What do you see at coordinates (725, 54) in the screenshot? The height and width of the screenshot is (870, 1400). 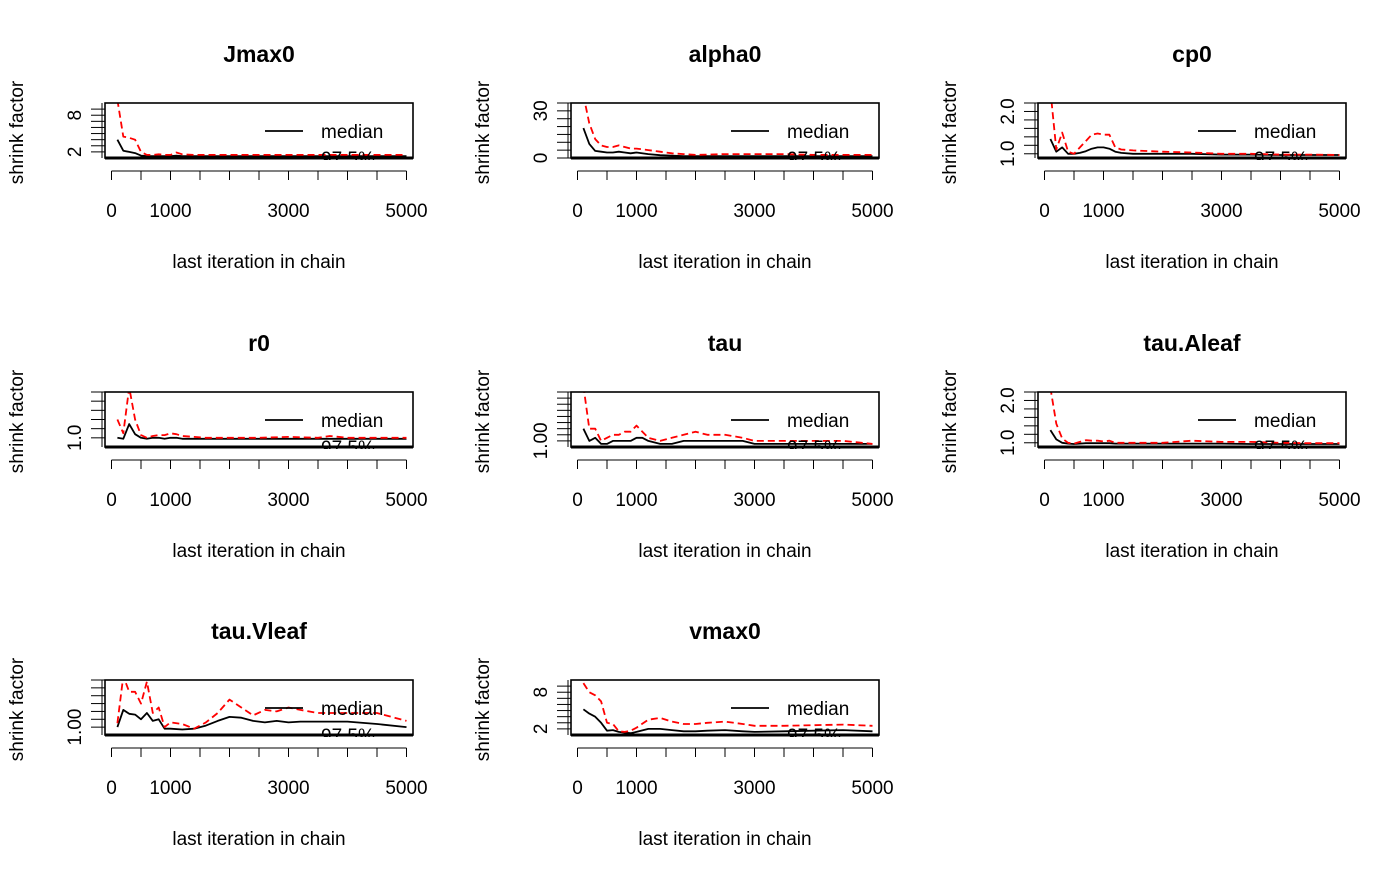 I see `panel-title: alpha0` at bounding box center [725, 54].